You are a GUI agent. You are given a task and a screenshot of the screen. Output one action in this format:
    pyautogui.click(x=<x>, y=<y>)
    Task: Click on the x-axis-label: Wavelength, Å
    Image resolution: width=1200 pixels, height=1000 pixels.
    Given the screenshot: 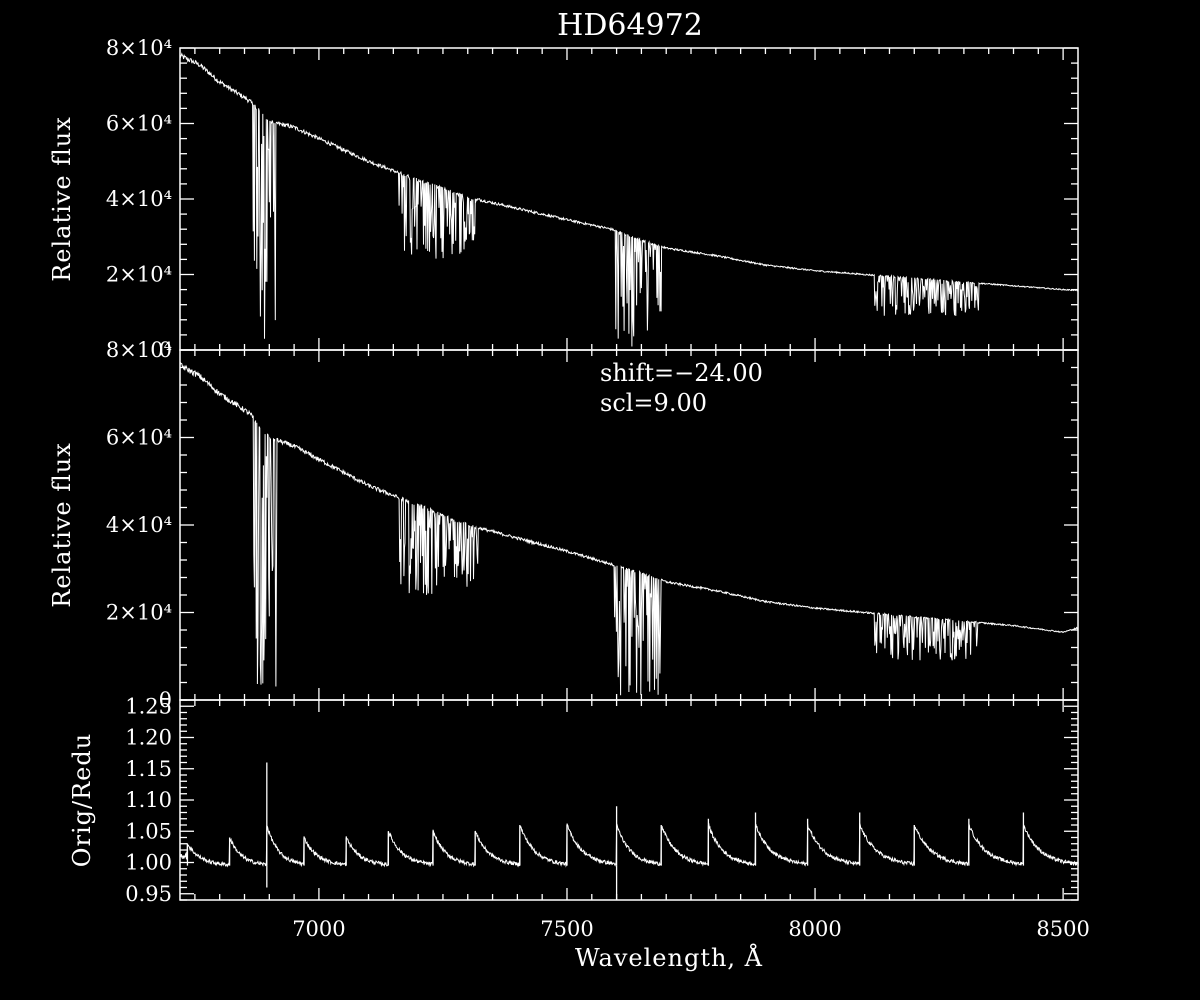 What is the action you would take?
    pyautogui.click(x=669, y=957)
    